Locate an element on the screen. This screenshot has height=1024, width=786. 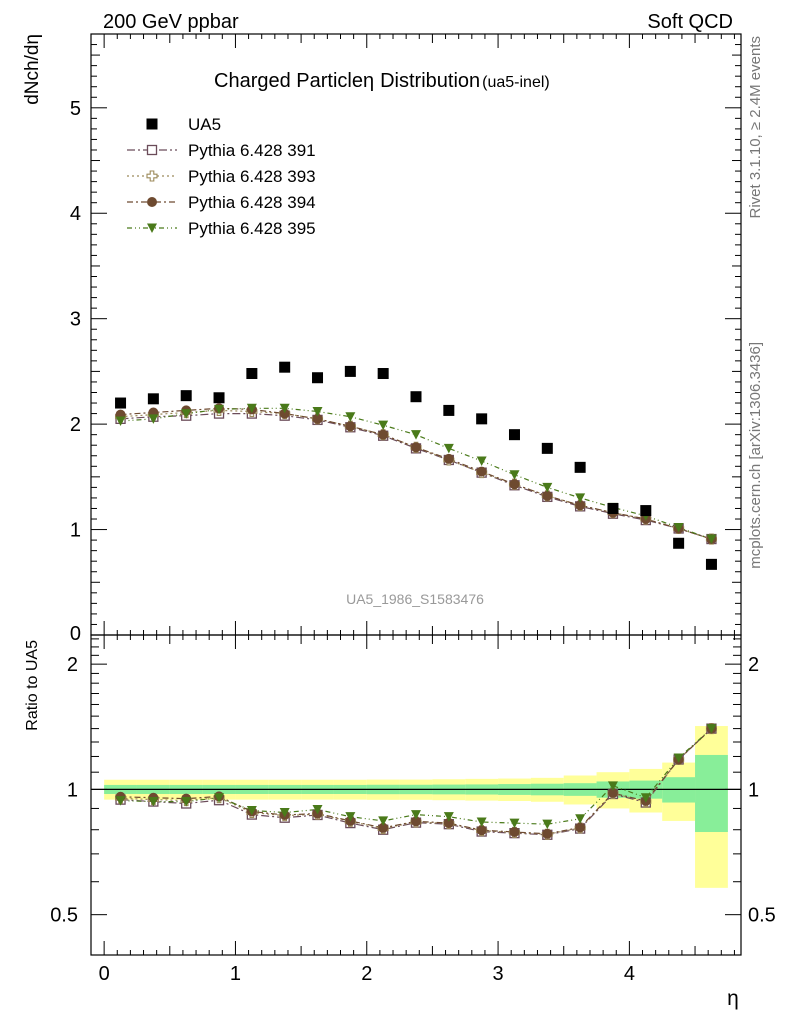
chart-title-note: (ua5-inel) is located at coordinates (516, 82).